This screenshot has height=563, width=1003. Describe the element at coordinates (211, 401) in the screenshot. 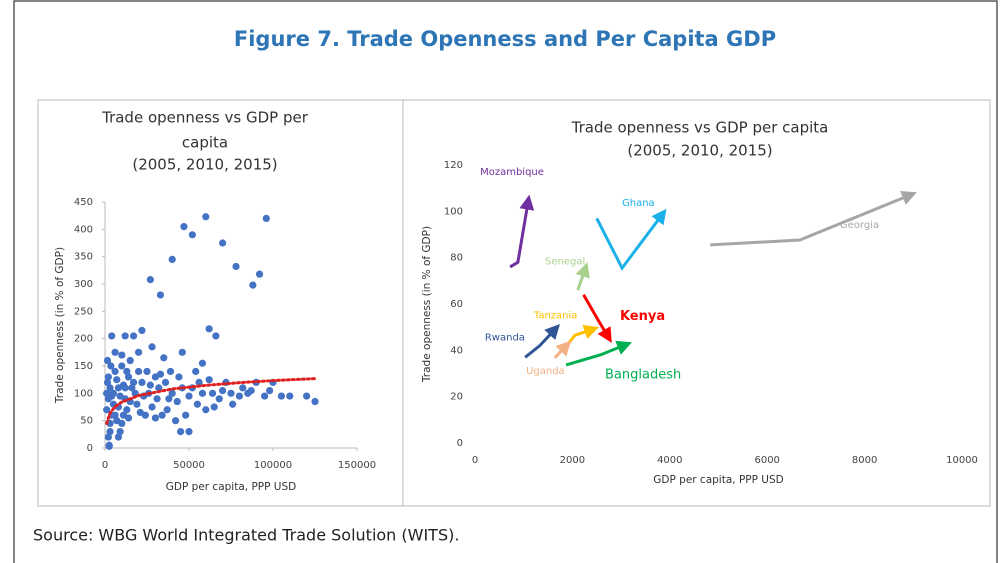

I see `trendline` at that location.